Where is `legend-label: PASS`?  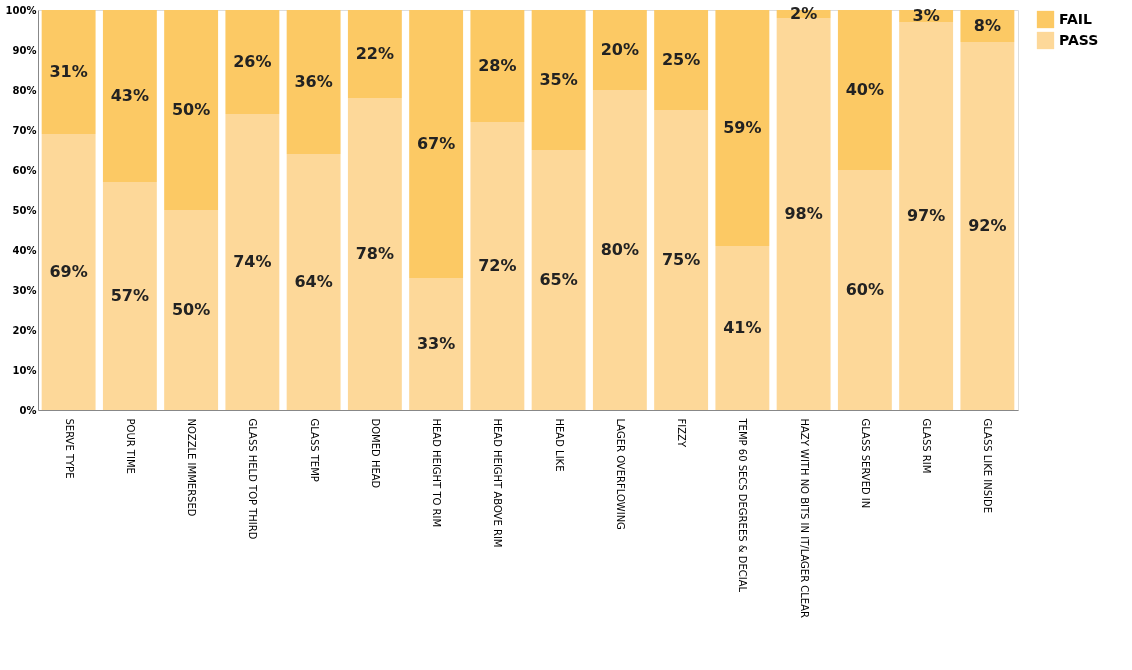 legend-label: PASS is located at coordinates (1079, 39).